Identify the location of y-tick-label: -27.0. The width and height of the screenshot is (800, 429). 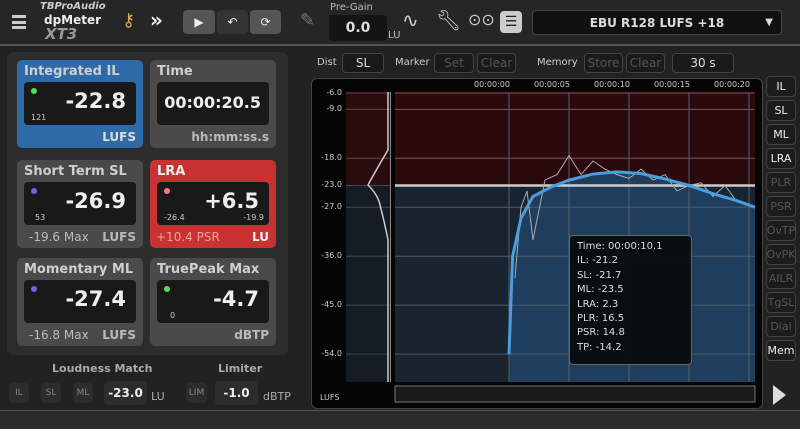
(331, 207).